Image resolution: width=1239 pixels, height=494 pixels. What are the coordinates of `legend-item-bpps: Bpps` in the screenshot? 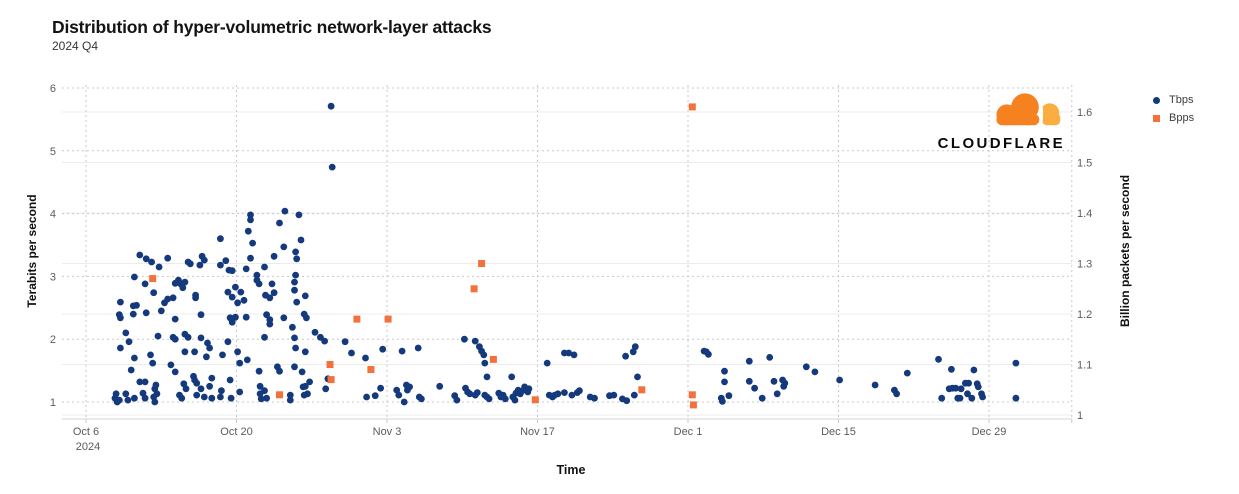 It's located at (1173, 118).